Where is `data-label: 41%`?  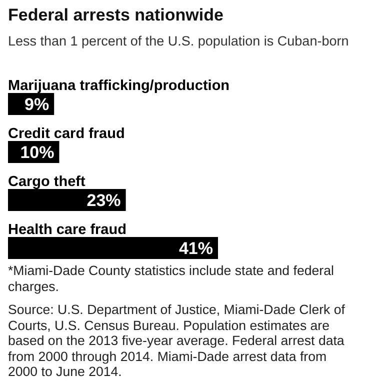
data-label: 41% is located at coordinates (195, 248).